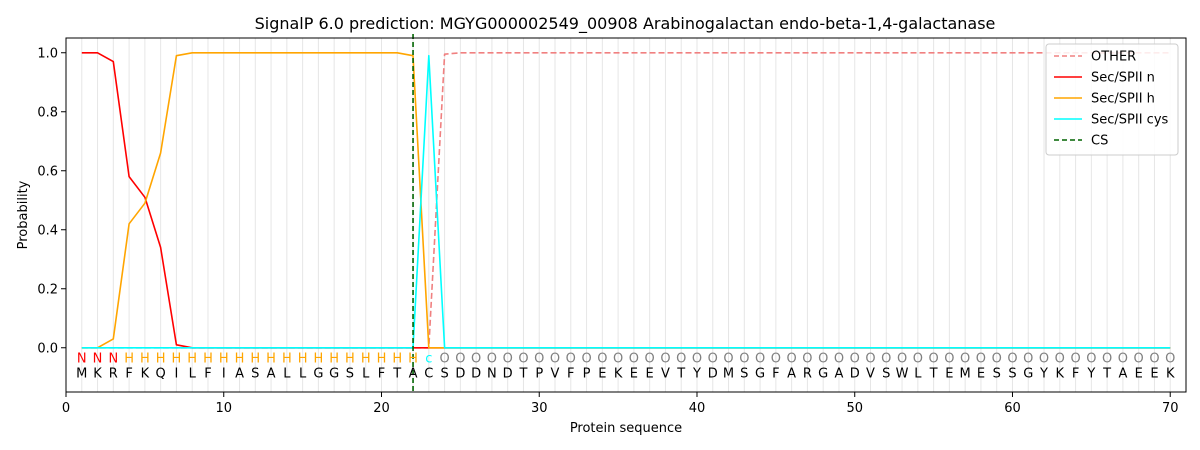  What do you see at coordinates (51, 201) in the screenshot?
I see `y-axis: 0.0 0.2 0.4 0.6 0.8 1.0` at bounding box center [51, 201].